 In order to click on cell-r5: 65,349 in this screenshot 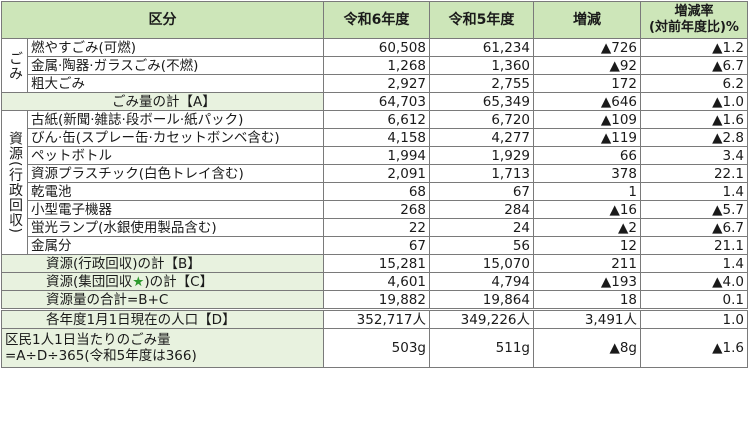, I will do `click(481, 101)`.